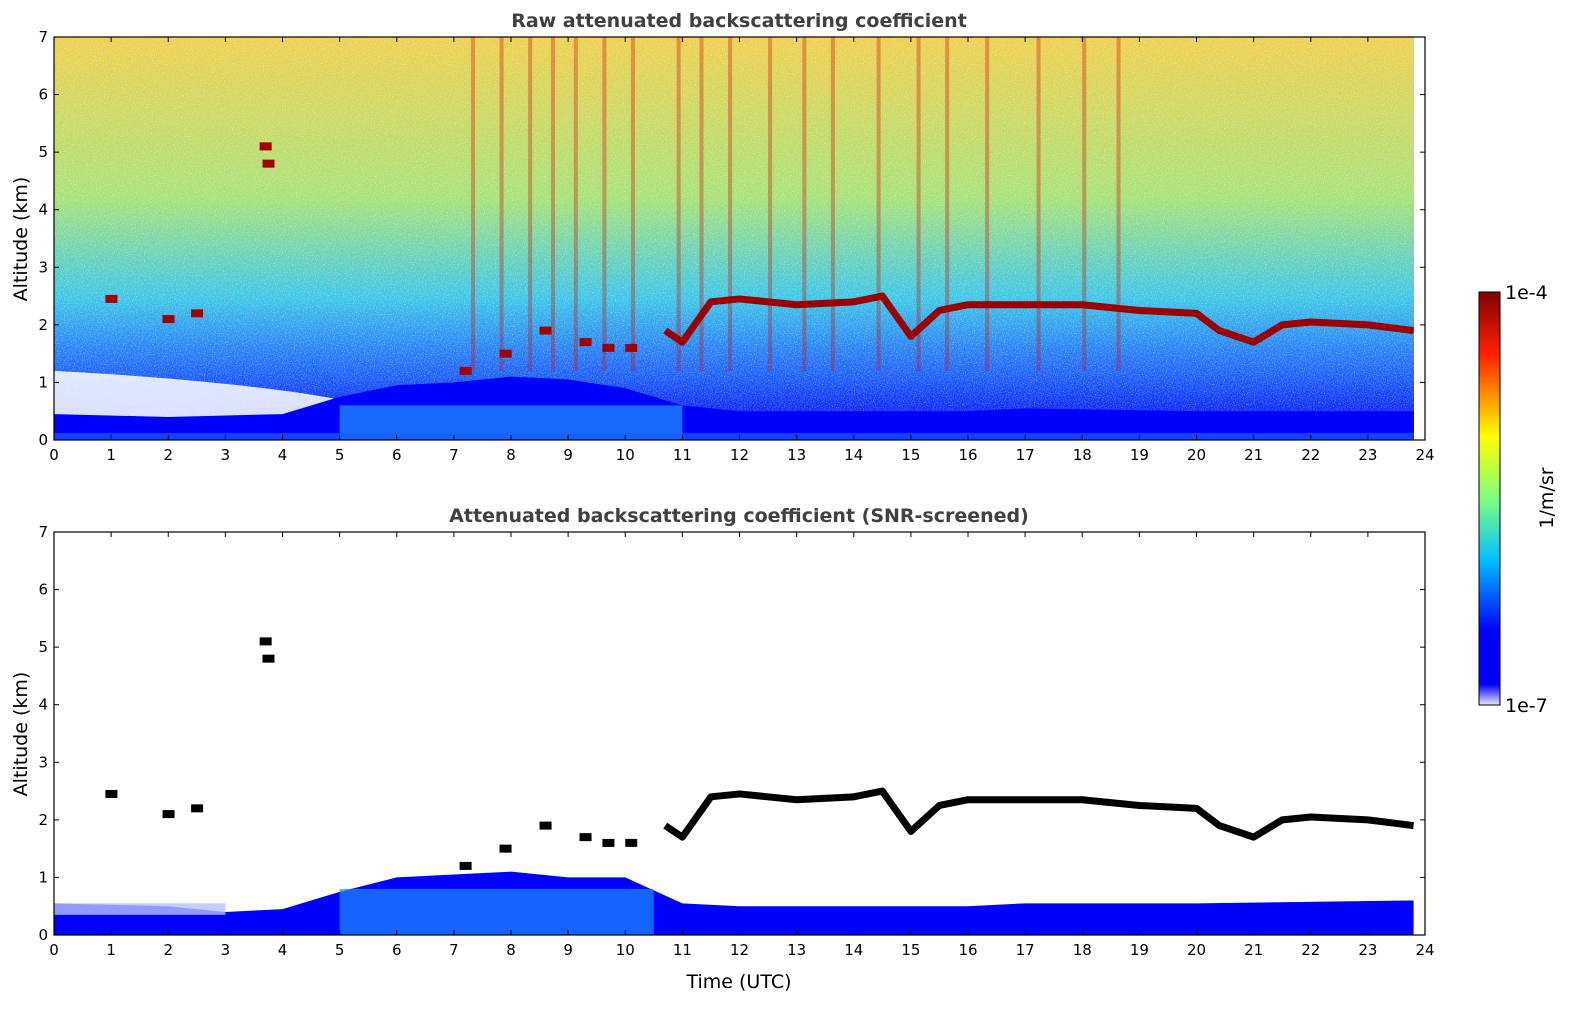 The image size is (1595, 1020). What do you see at coordinates (1526, 706) in the screenshot?
I see `colorbar-min-label: 1e-7` at bounding box center [1526, 706].